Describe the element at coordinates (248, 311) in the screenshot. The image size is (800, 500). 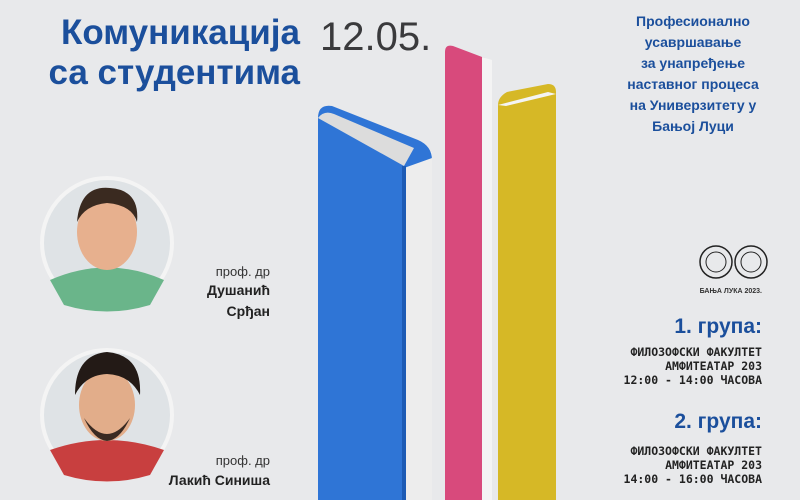
I see `speaker-name: Срђан` at that location.